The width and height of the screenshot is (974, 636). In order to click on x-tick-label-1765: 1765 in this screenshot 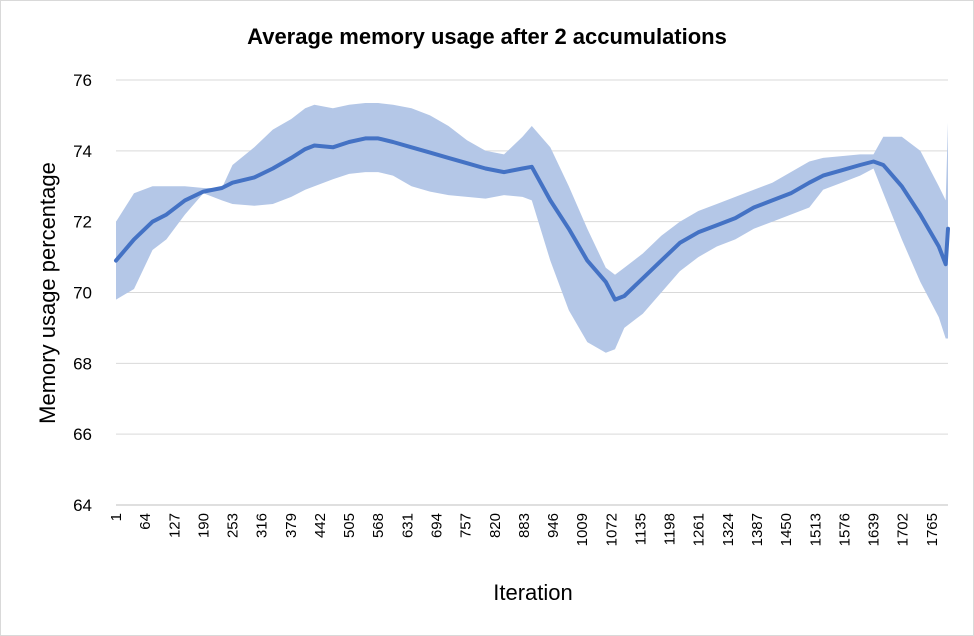, I will do `click(932, 529)`.